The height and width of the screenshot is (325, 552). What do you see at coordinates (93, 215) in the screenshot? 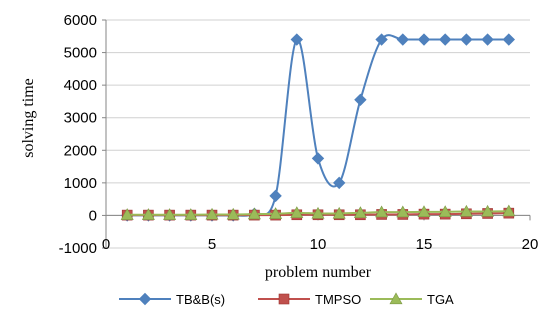
I see `y-tick-label: 0` at bounding box center [93, 215].